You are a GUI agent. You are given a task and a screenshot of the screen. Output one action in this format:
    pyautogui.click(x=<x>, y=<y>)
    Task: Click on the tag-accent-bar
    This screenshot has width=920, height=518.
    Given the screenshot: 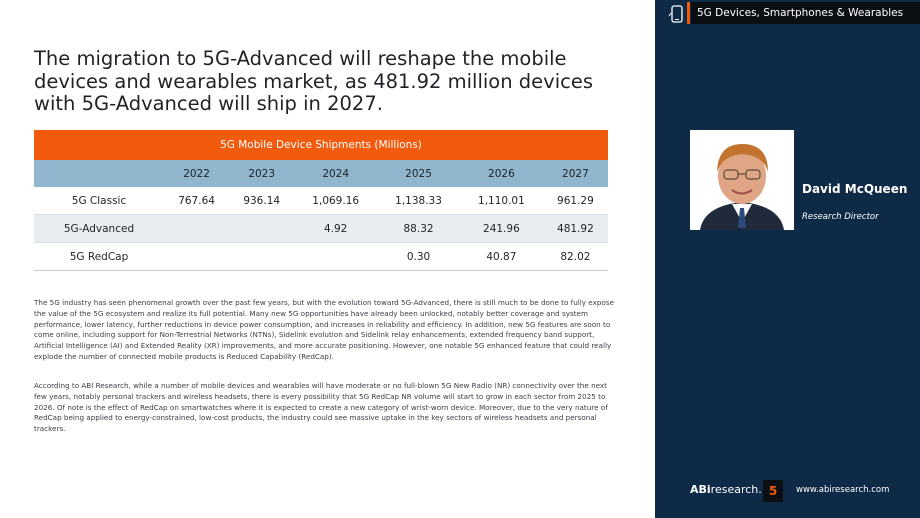 What is the action you would take?
    pyautogui.click(x=688, y=13)
    